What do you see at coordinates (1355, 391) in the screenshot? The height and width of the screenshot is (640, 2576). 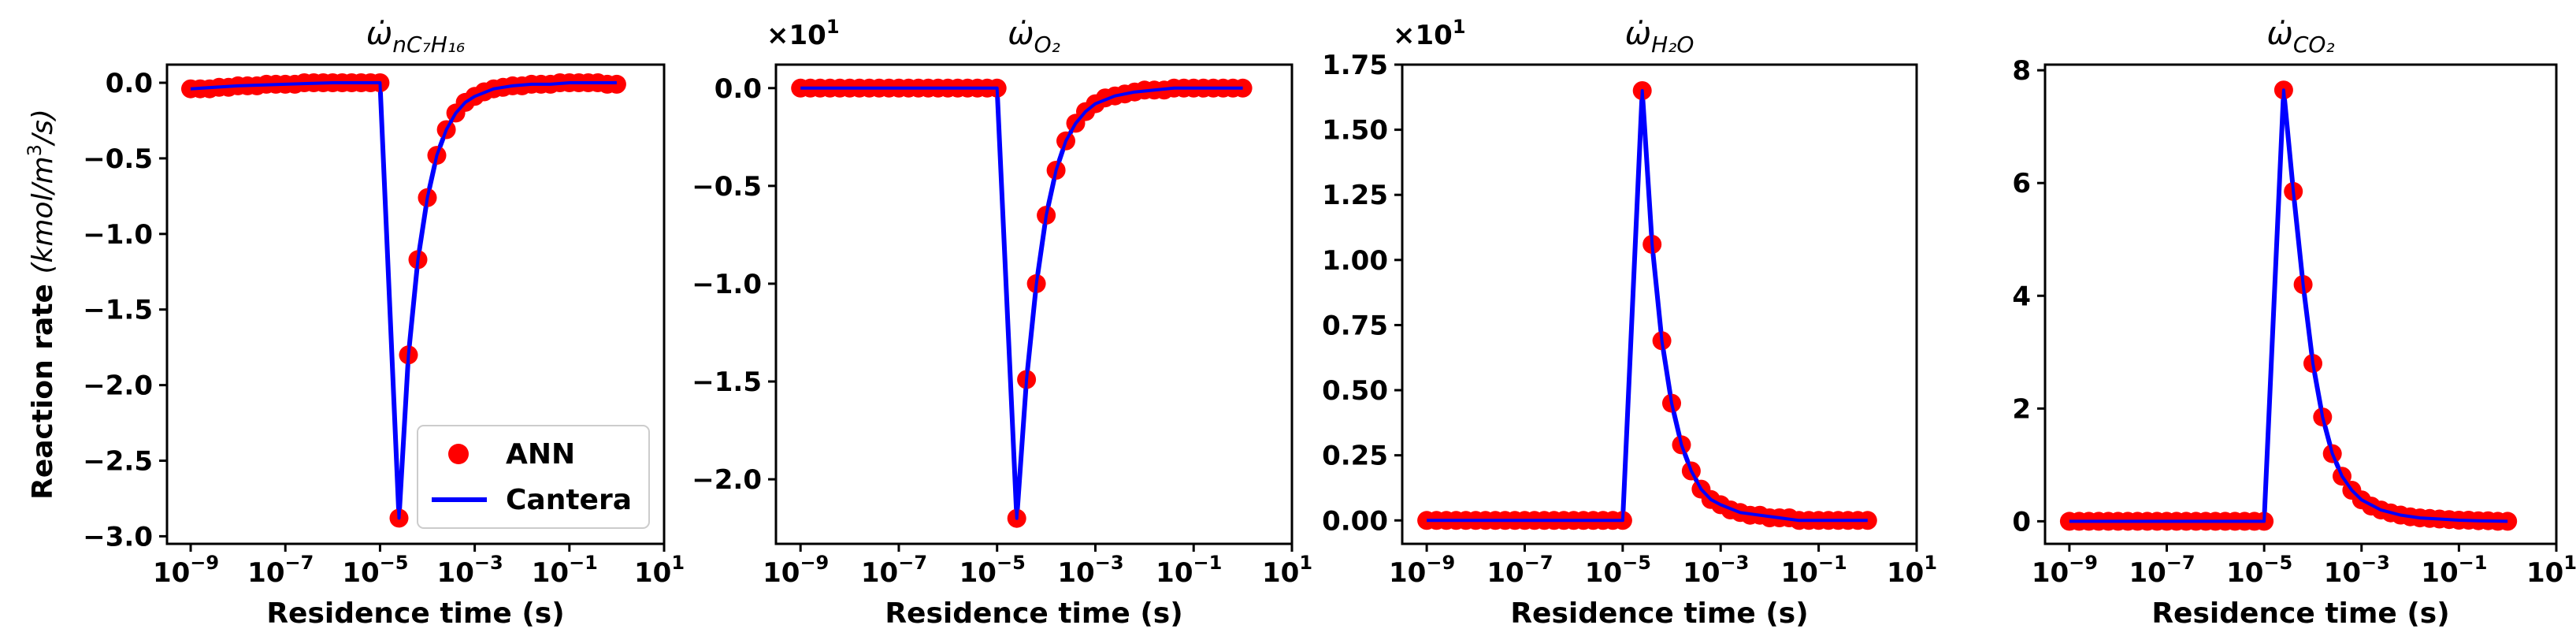 I see `y-tick-label: 0.50` at bounding box center [1355, 391].